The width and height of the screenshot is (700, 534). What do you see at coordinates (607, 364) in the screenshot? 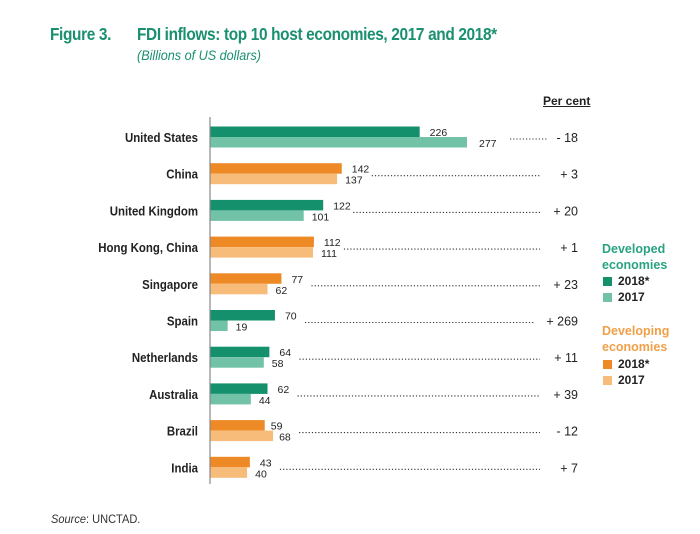
I see `legend-swatch-developing-2018` at bounding box center [607, 364].